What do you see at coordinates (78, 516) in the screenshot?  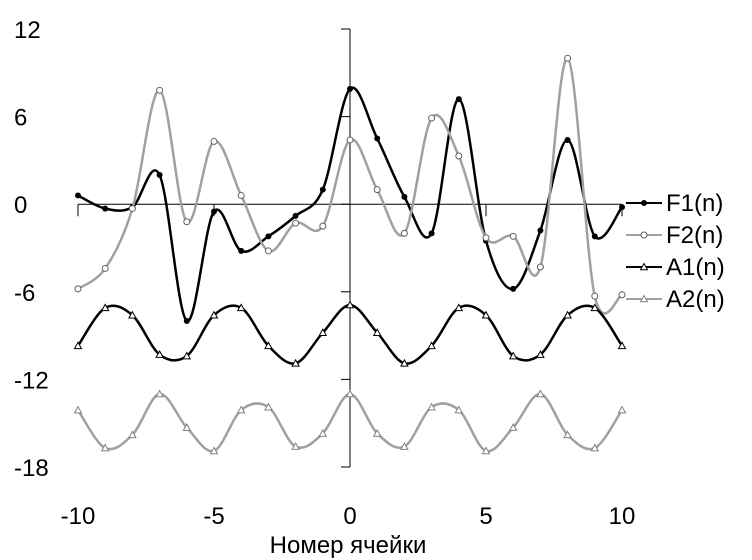 I see `x-tick-label: -10` at bounding box center [78, 516].